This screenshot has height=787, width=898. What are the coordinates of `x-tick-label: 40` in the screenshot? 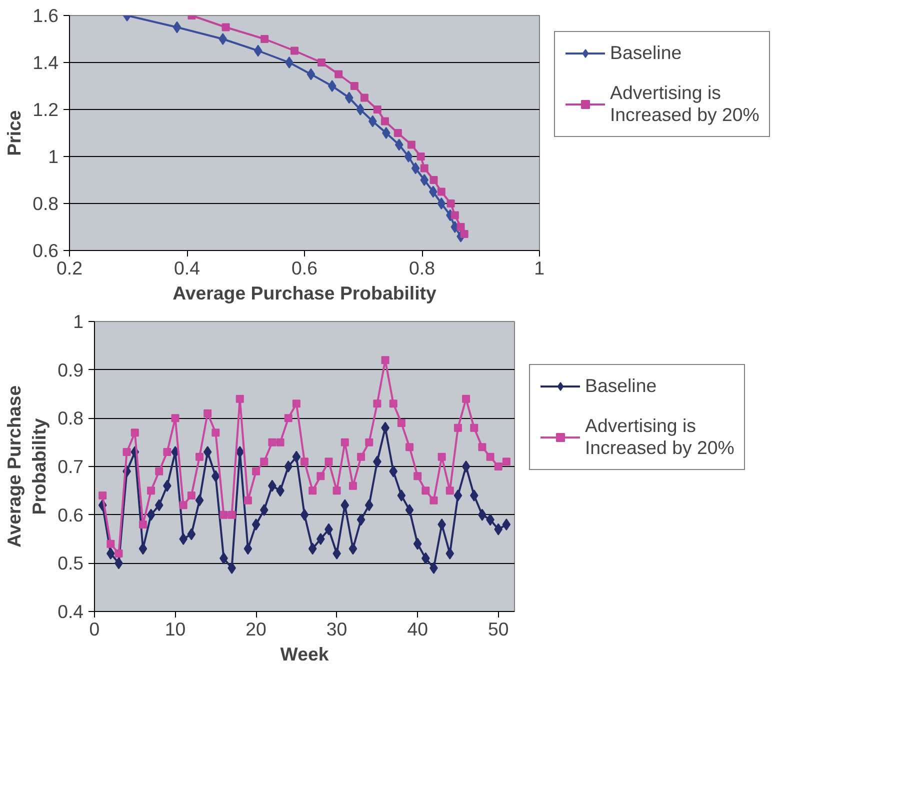 It's located at (417, 629).